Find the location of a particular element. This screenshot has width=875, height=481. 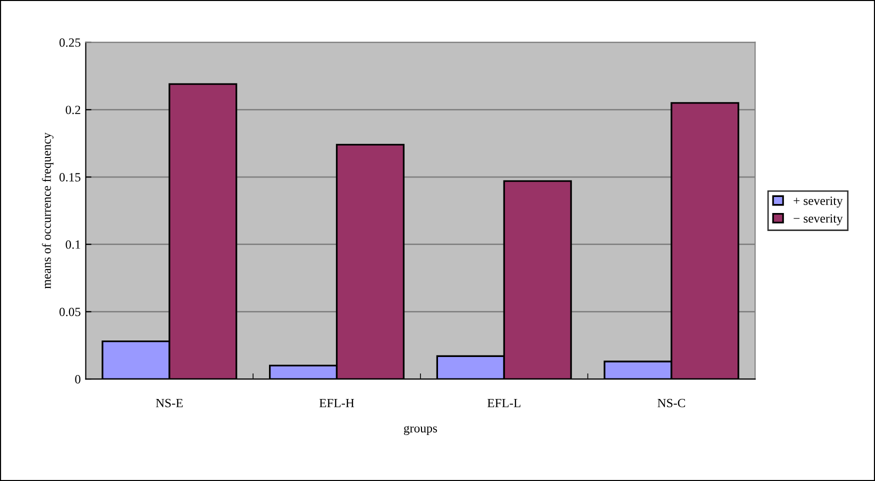

y-tick-label: 0.1 is located at coordinates (73, 244).